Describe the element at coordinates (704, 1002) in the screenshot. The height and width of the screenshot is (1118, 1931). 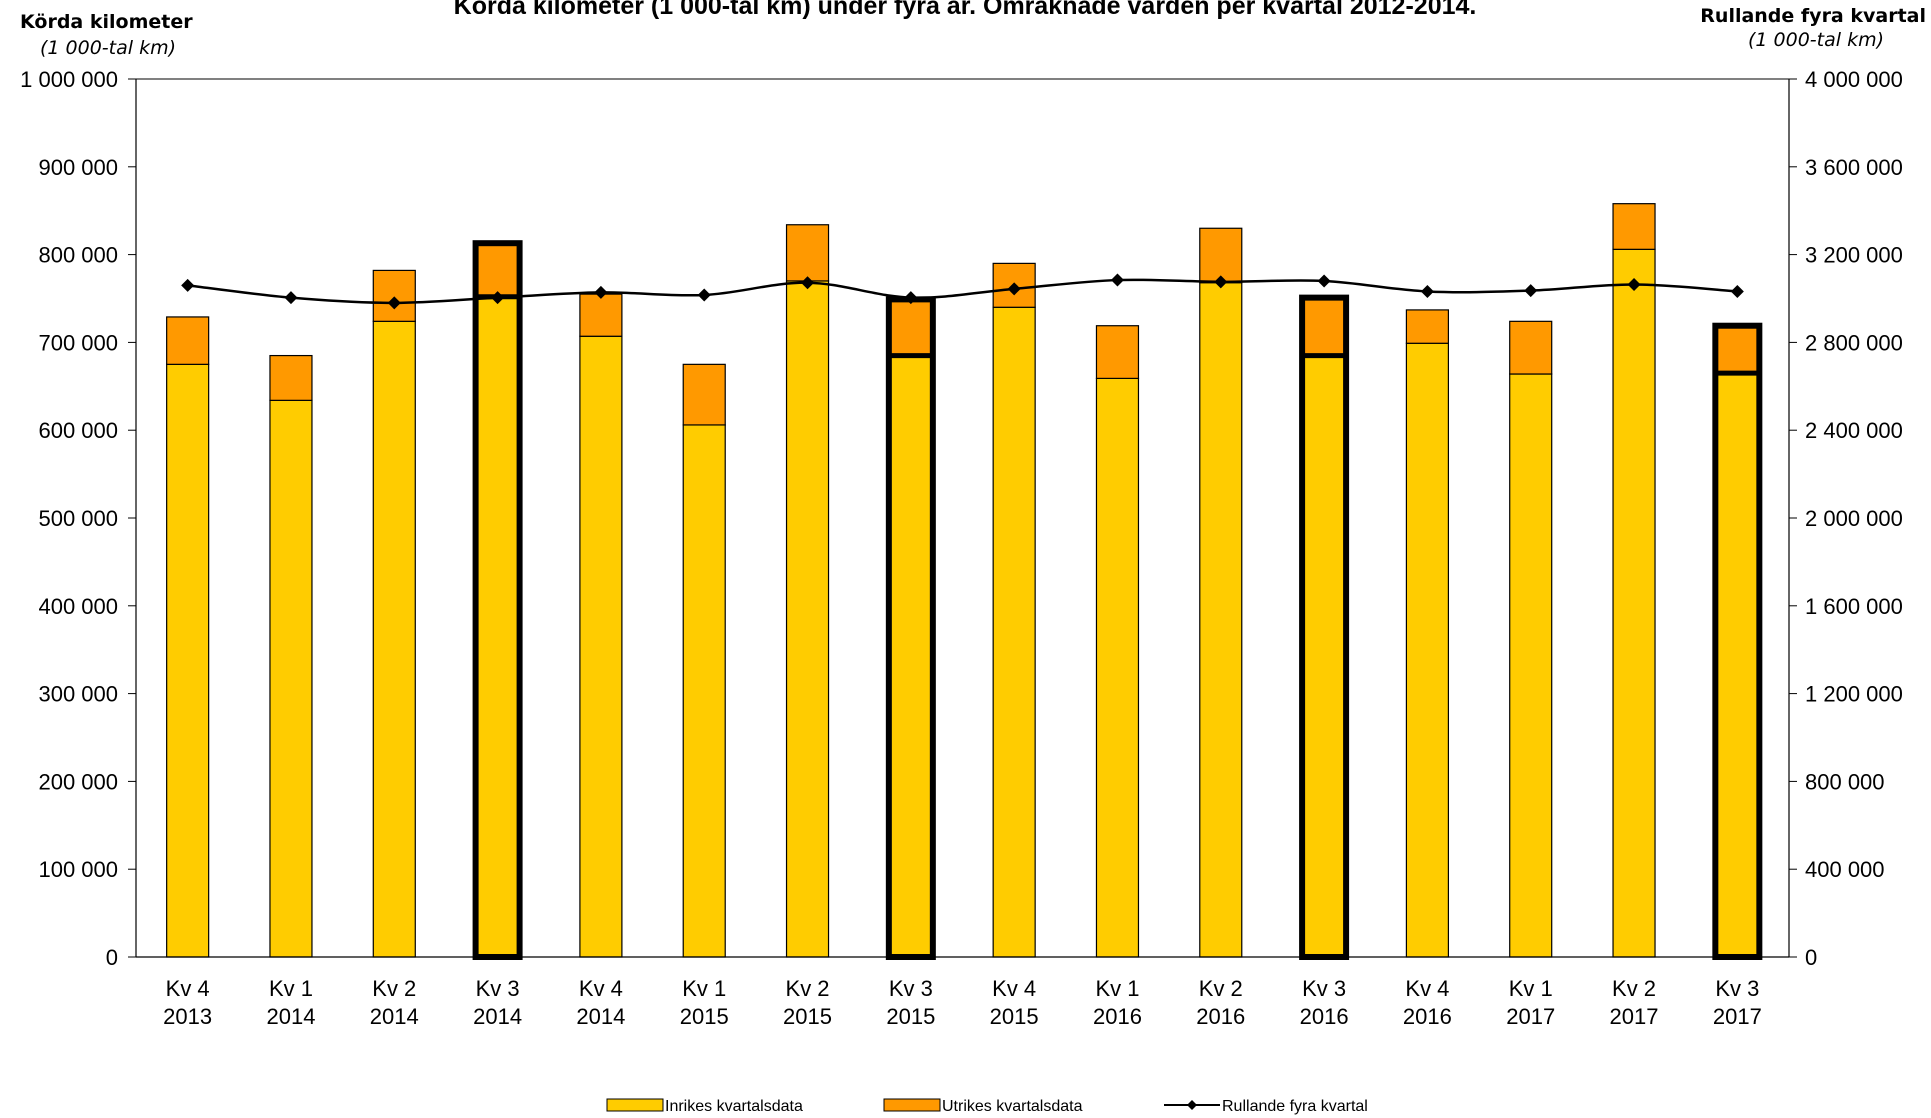
I see `x-tick-label: Kv 1 2015` at that location.